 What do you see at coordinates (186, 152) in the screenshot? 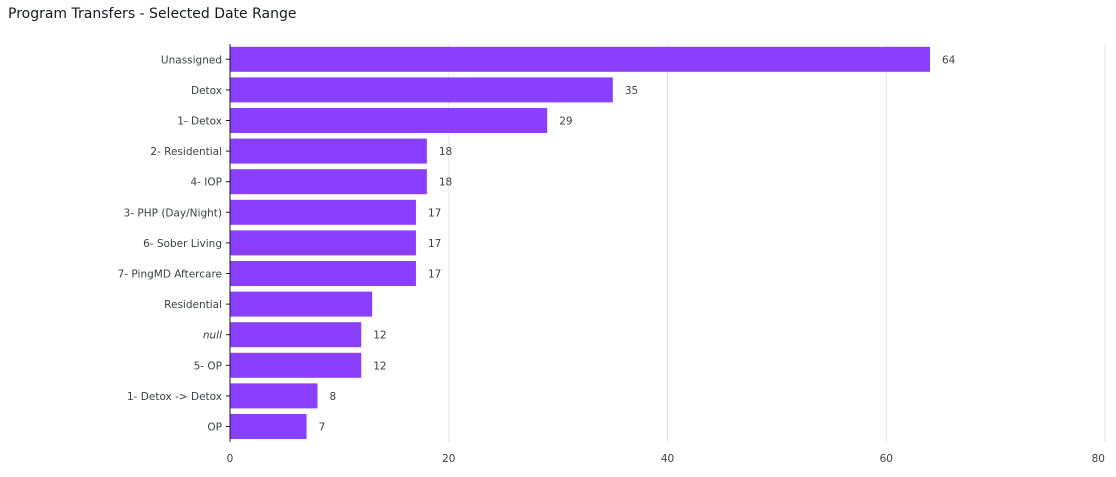
I see `category-label: 2- Residential` at bounding box center [186, 152].